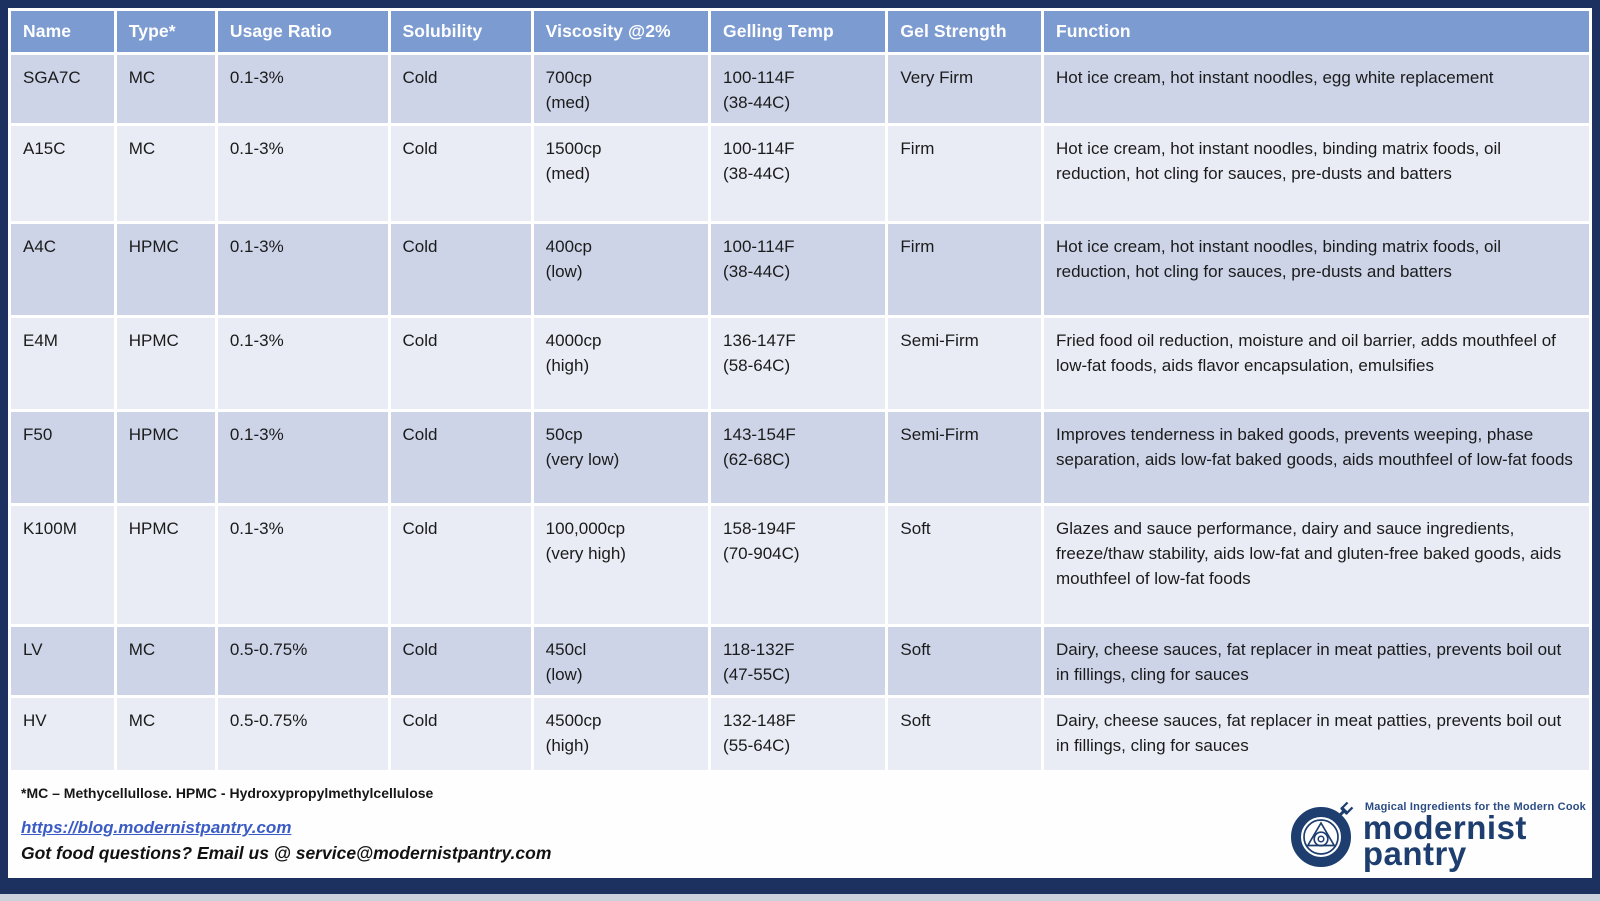 This screenshot has height=901, width=1600. What do you see at coordinates (964, 89) in the screenshot?
I see `cell-sga7c-gel-strength: Very Firm` at bounding box center [964, 89].